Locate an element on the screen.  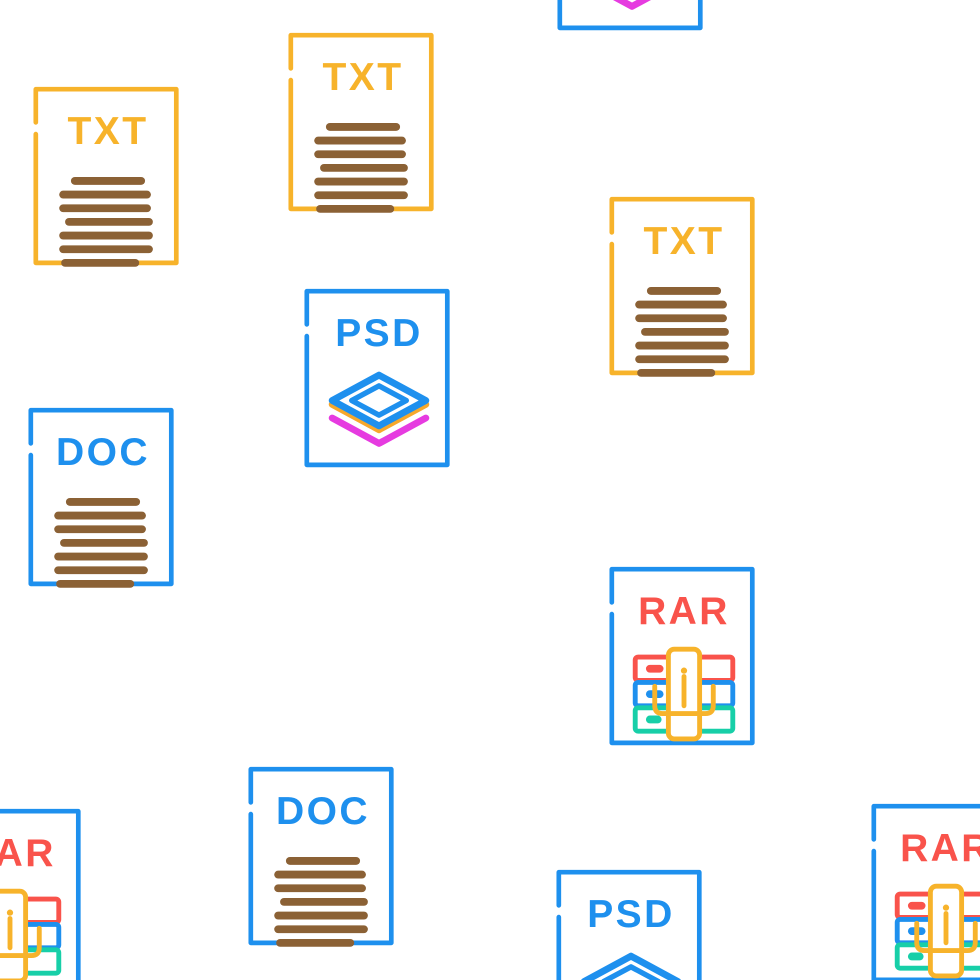
icon-txt-upper-left: TXT is located at coordinates (108, 178).